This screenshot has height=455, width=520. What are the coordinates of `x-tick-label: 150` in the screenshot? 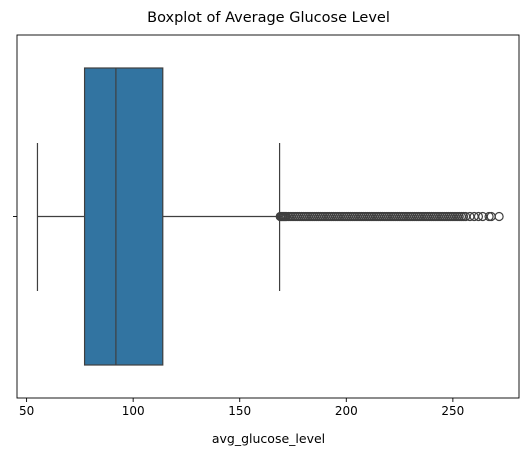 It's located at (239, 411).